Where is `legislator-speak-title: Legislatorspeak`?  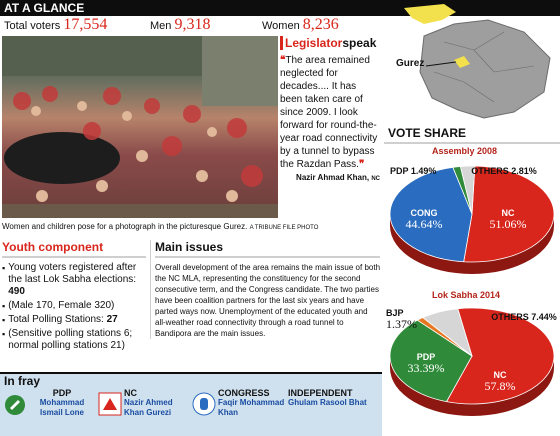 legislator-speak-title: Legislatorspeak is located at coordinates (330, 43).